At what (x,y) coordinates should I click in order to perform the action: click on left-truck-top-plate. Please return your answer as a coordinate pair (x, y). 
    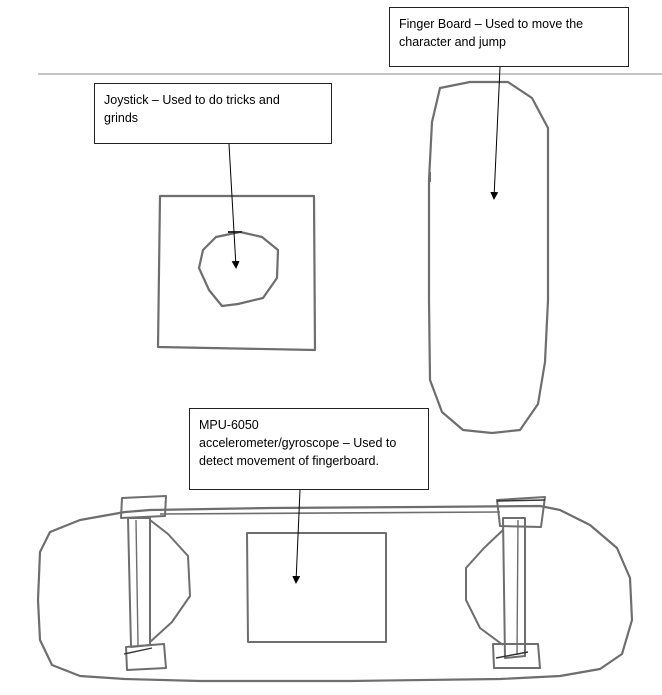
    Looking at the image, I should click on (143, 507).